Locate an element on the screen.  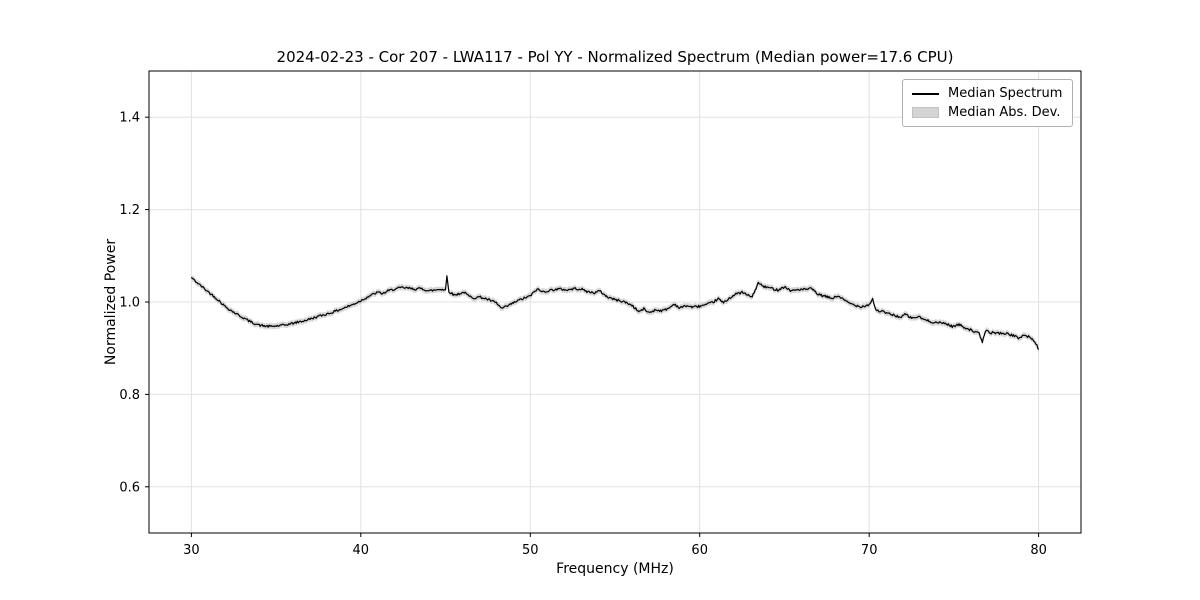
y-tick-label: 1.0 is located at coordinates (129, 303).